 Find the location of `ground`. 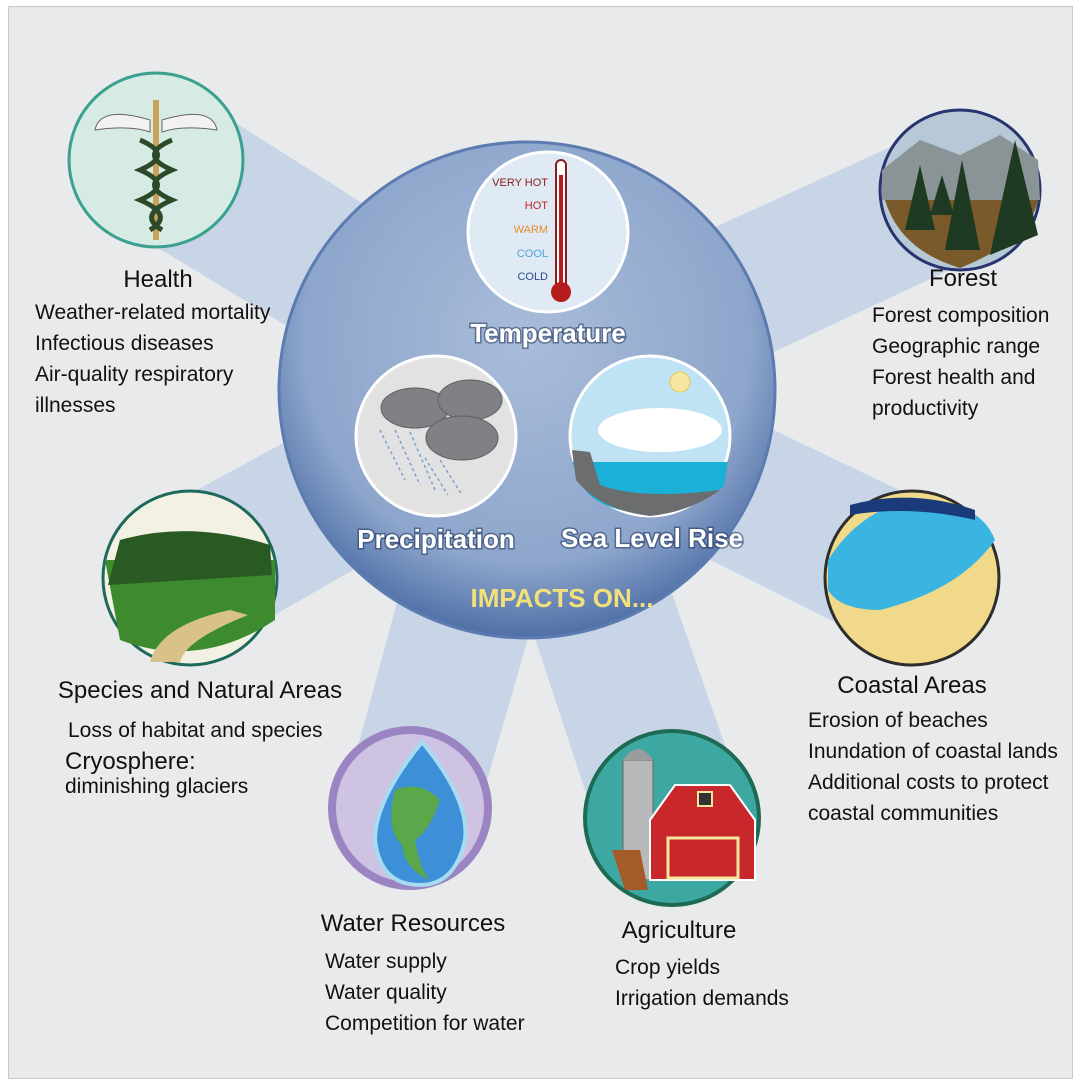

ground is located at coordinates (190, 606).